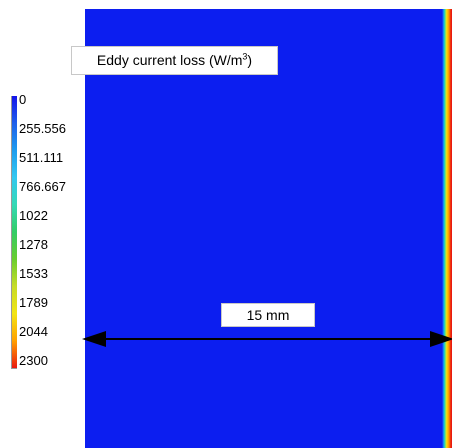 This screenshot has width=452, height=448. Describe the element at coordinates (441, 339) in the screenshot. I see `right-arrowhead-icon` at that location.